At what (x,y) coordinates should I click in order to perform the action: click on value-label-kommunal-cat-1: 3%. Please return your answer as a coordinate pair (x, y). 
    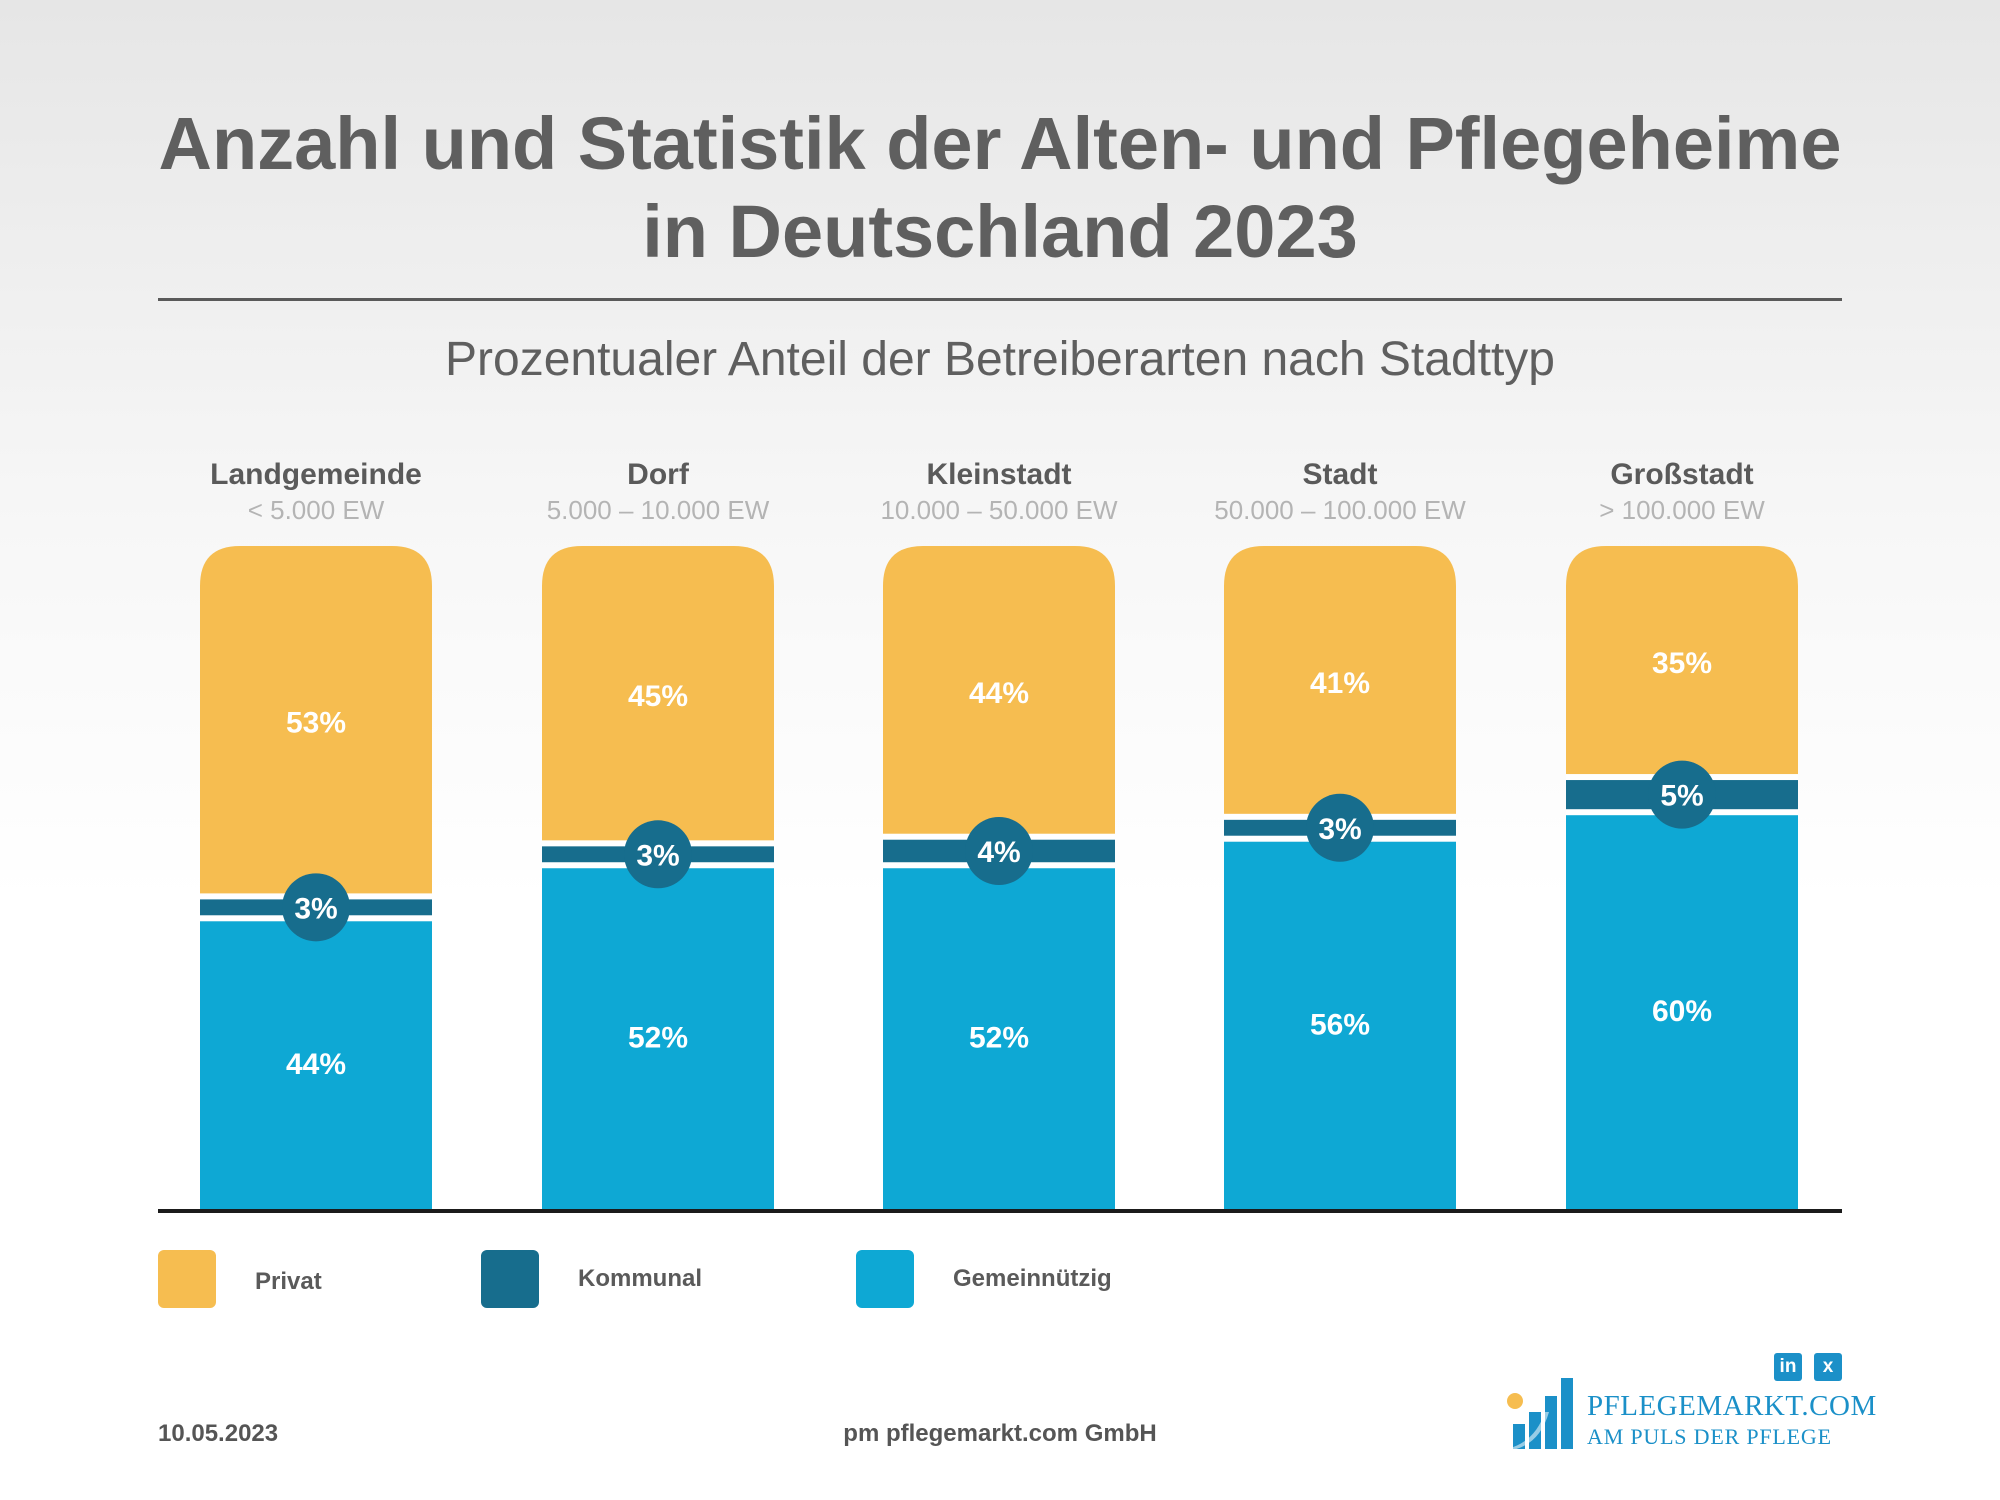
    Looking at the image, I should click on (657, 855).